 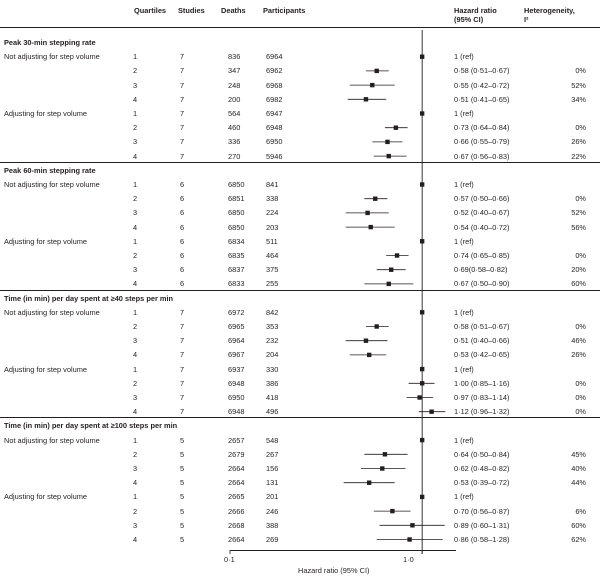 What do you see at coordinates (343, 550) in the screenshot?
I see `x-axis-line` at bounding box center [343, 550].